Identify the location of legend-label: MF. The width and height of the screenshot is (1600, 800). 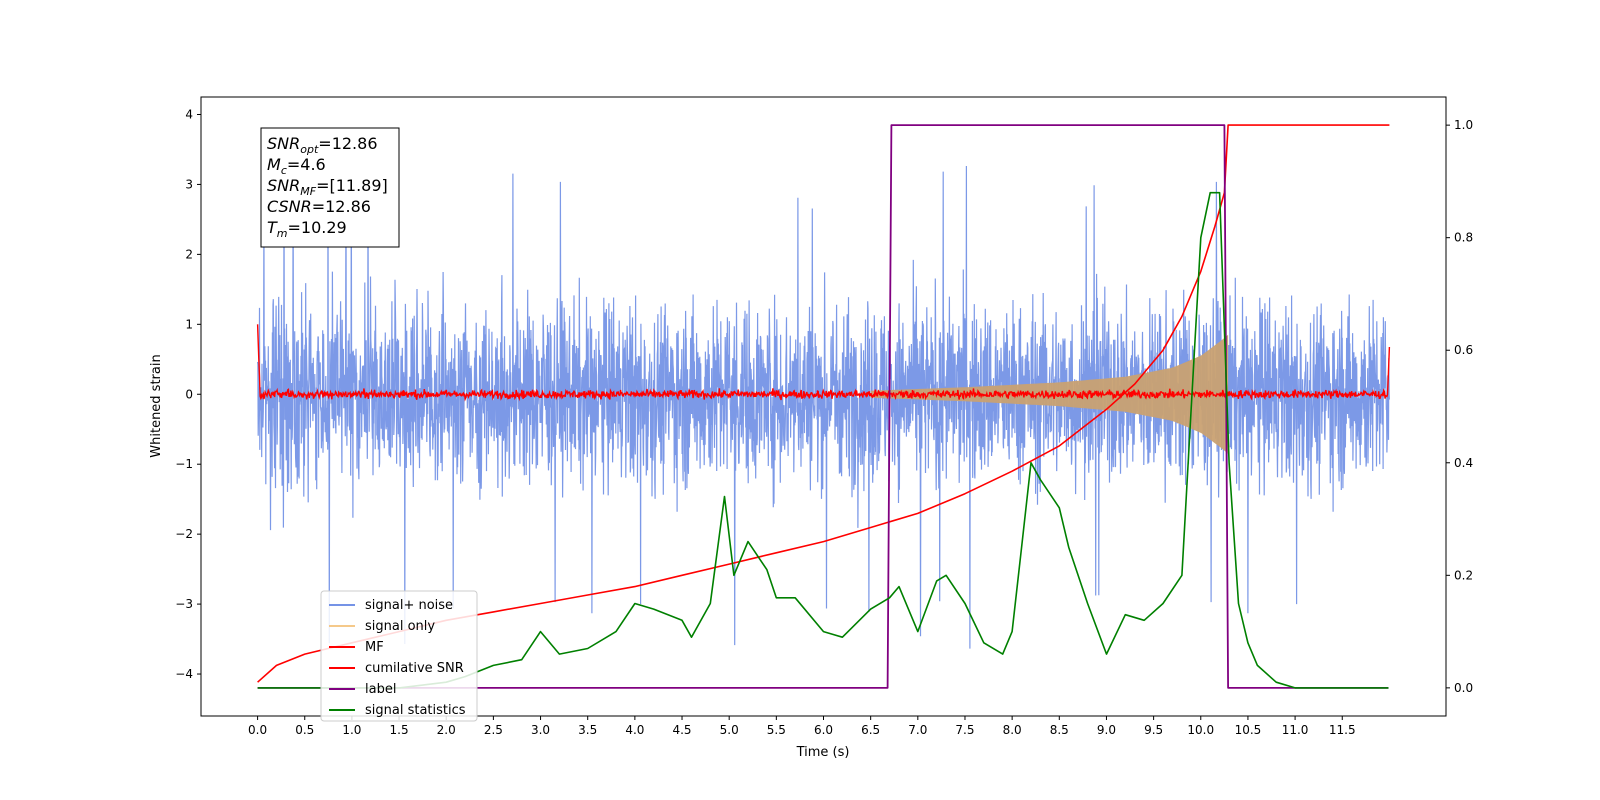
(374, 647).